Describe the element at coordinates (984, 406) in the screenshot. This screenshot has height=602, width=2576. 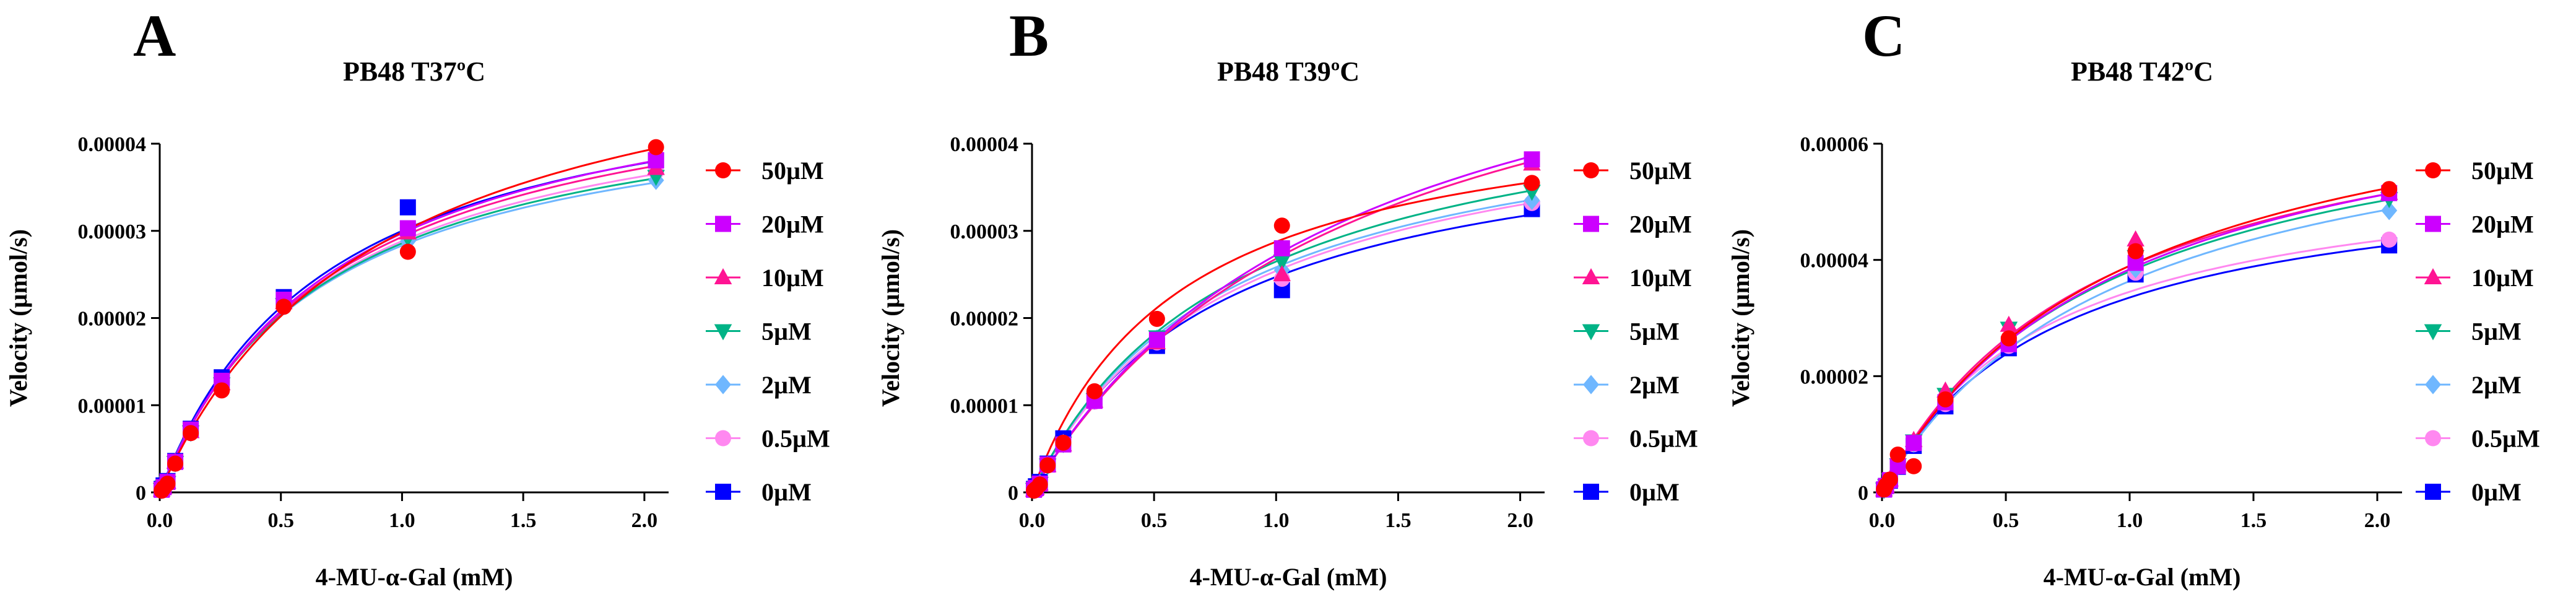
I see `y-tick-label: 0.00001` at that location.